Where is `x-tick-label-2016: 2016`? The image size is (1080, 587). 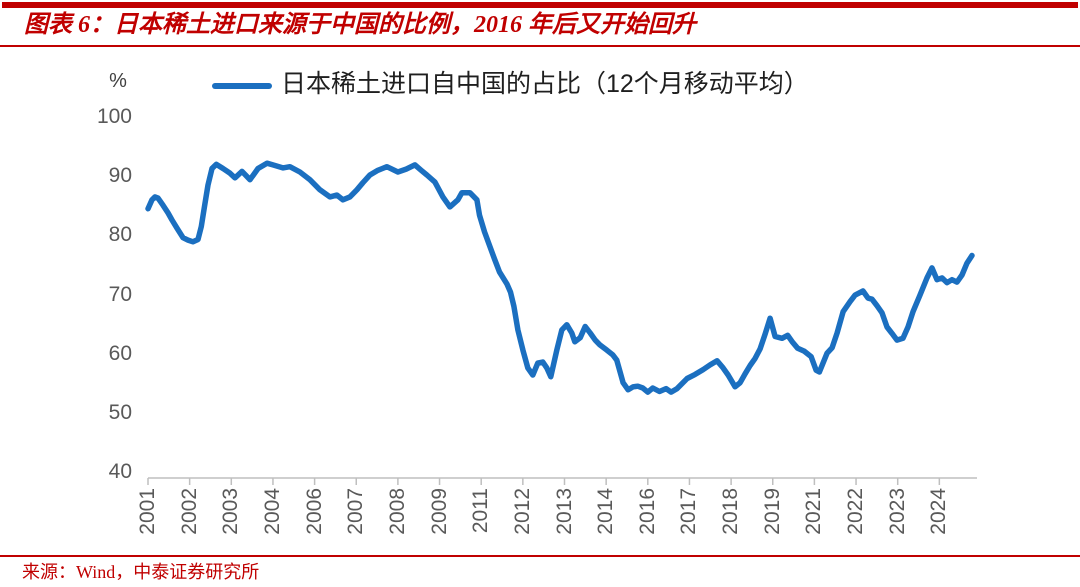
x-tick-label-2016: 2016 is located at coordinates (647, 511).